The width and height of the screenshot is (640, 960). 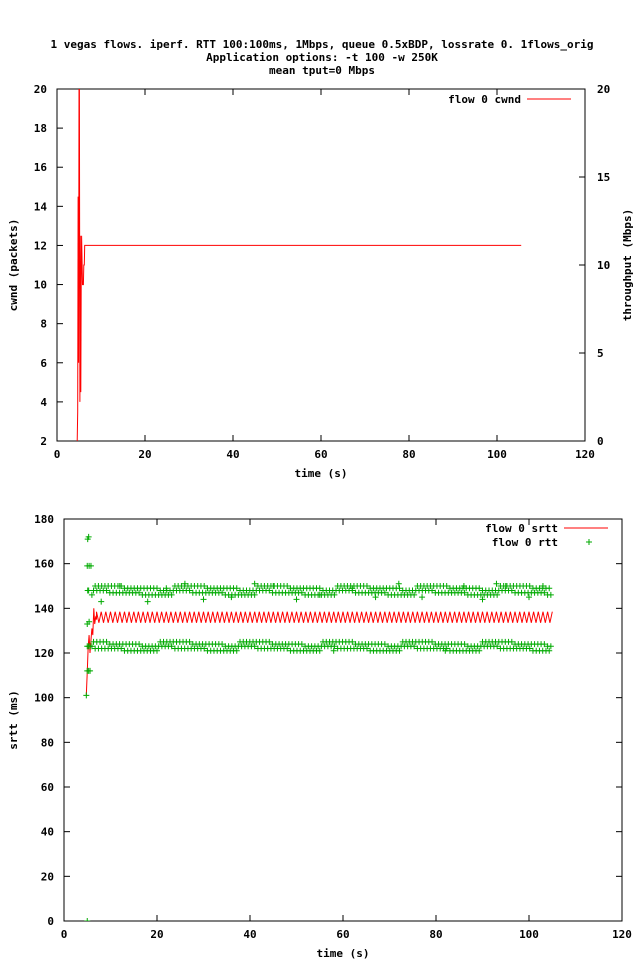 I want to click on legend-label: flow 0 srtt, so click(x=521, y=528).